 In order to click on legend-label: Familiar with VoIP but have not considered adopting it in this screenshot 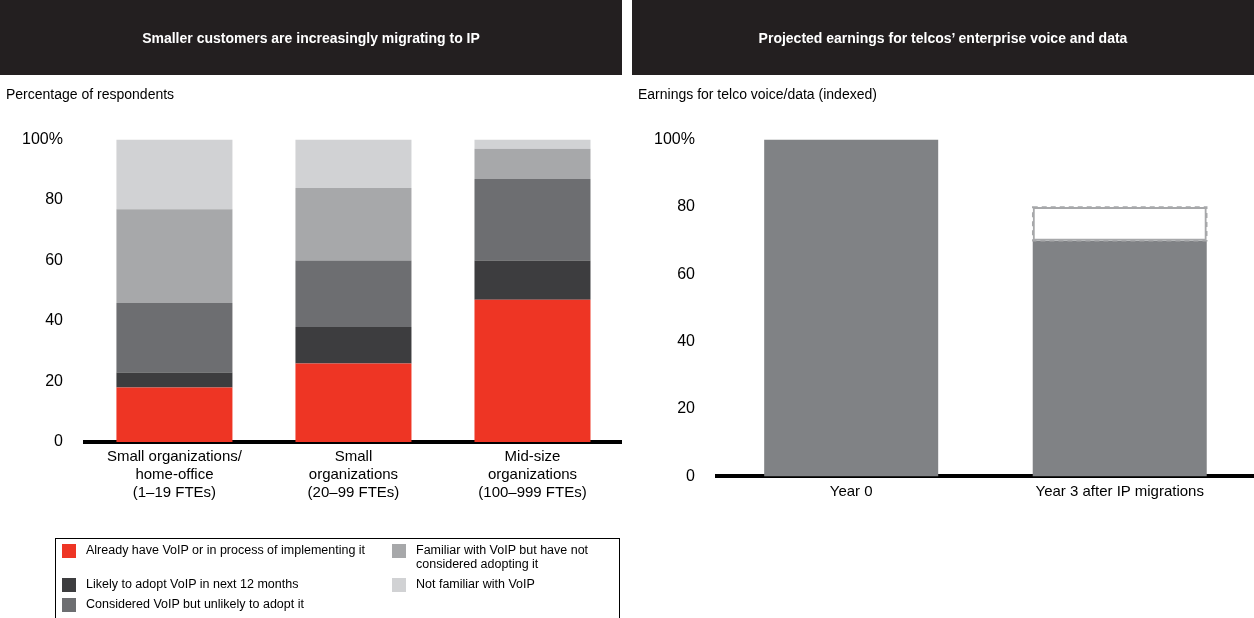, I will do `click(503, 557)`.